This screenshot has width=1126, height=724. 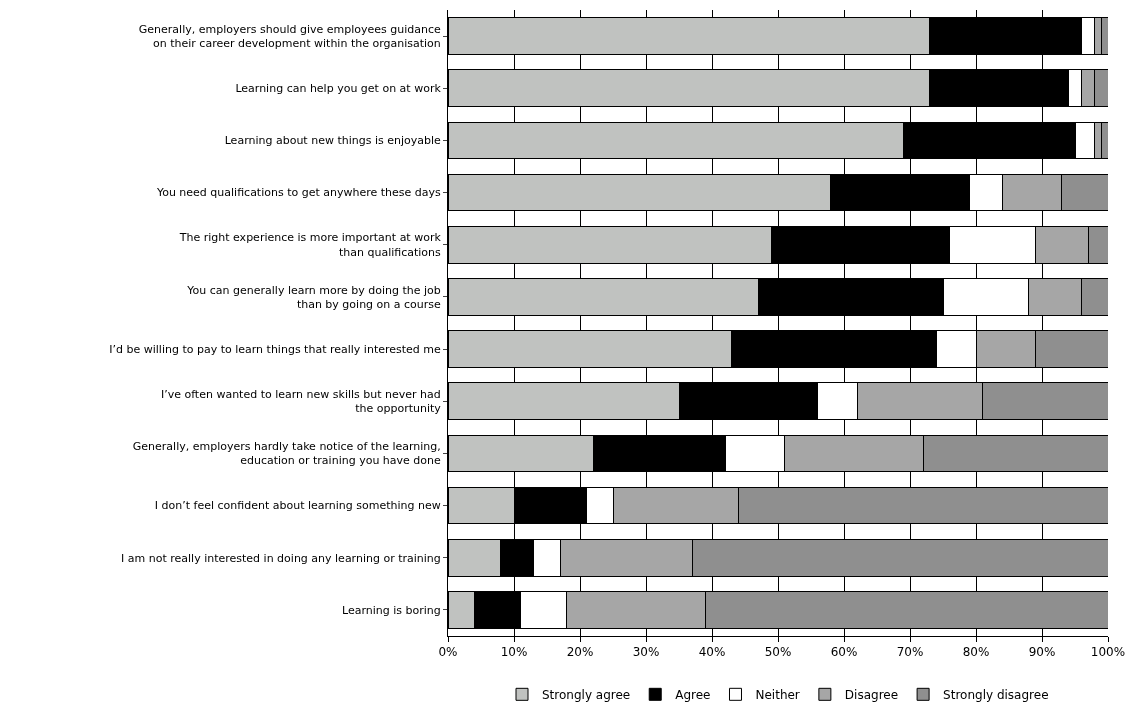 I want to click on x-tick-label: 0%, so click(x=448, y=652).